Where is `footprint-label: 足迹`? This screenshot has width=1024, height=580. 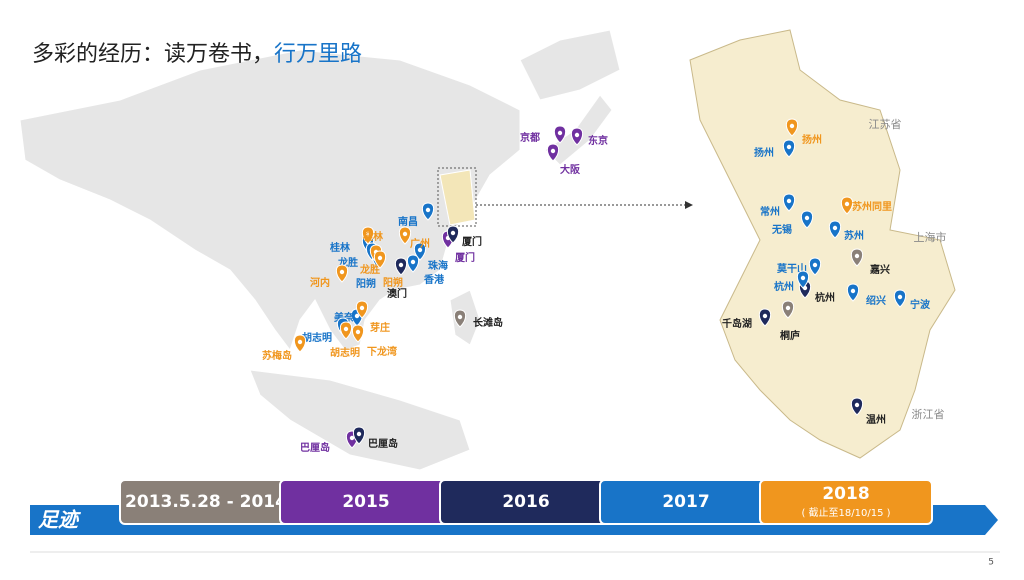
footprint-label: 足迹 is located at coordinates (60, 520).